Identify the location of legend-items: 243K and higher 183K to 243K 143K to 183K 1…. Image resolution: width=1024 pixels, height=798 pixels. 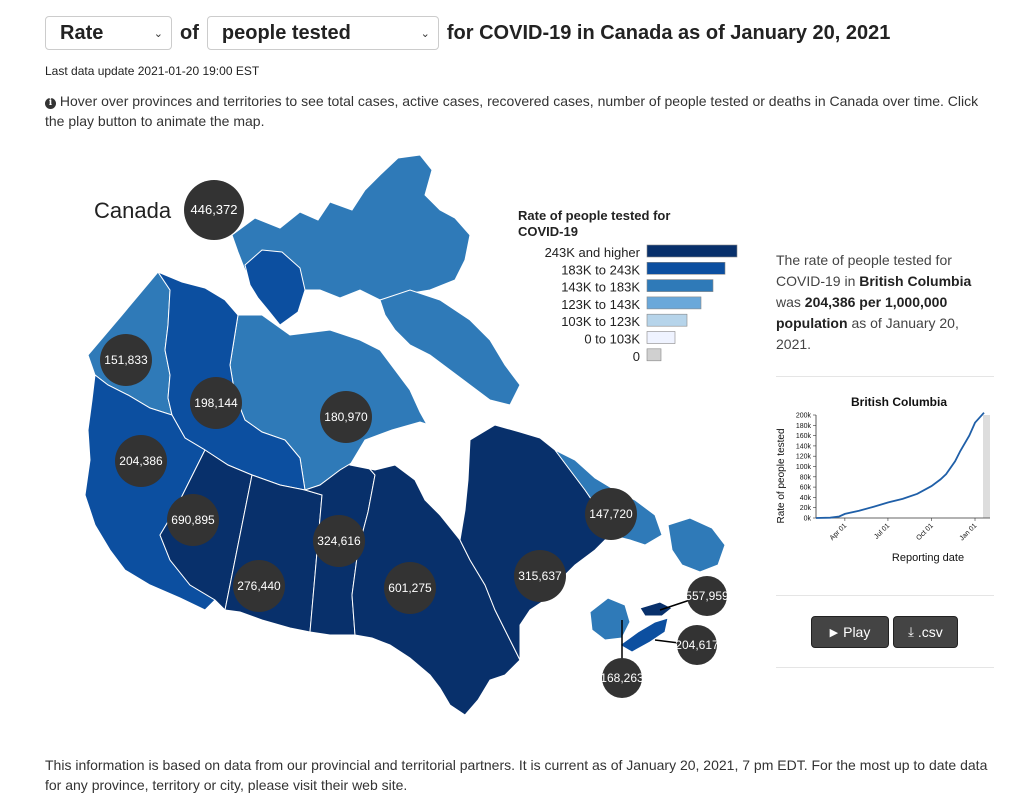
(641, 304).